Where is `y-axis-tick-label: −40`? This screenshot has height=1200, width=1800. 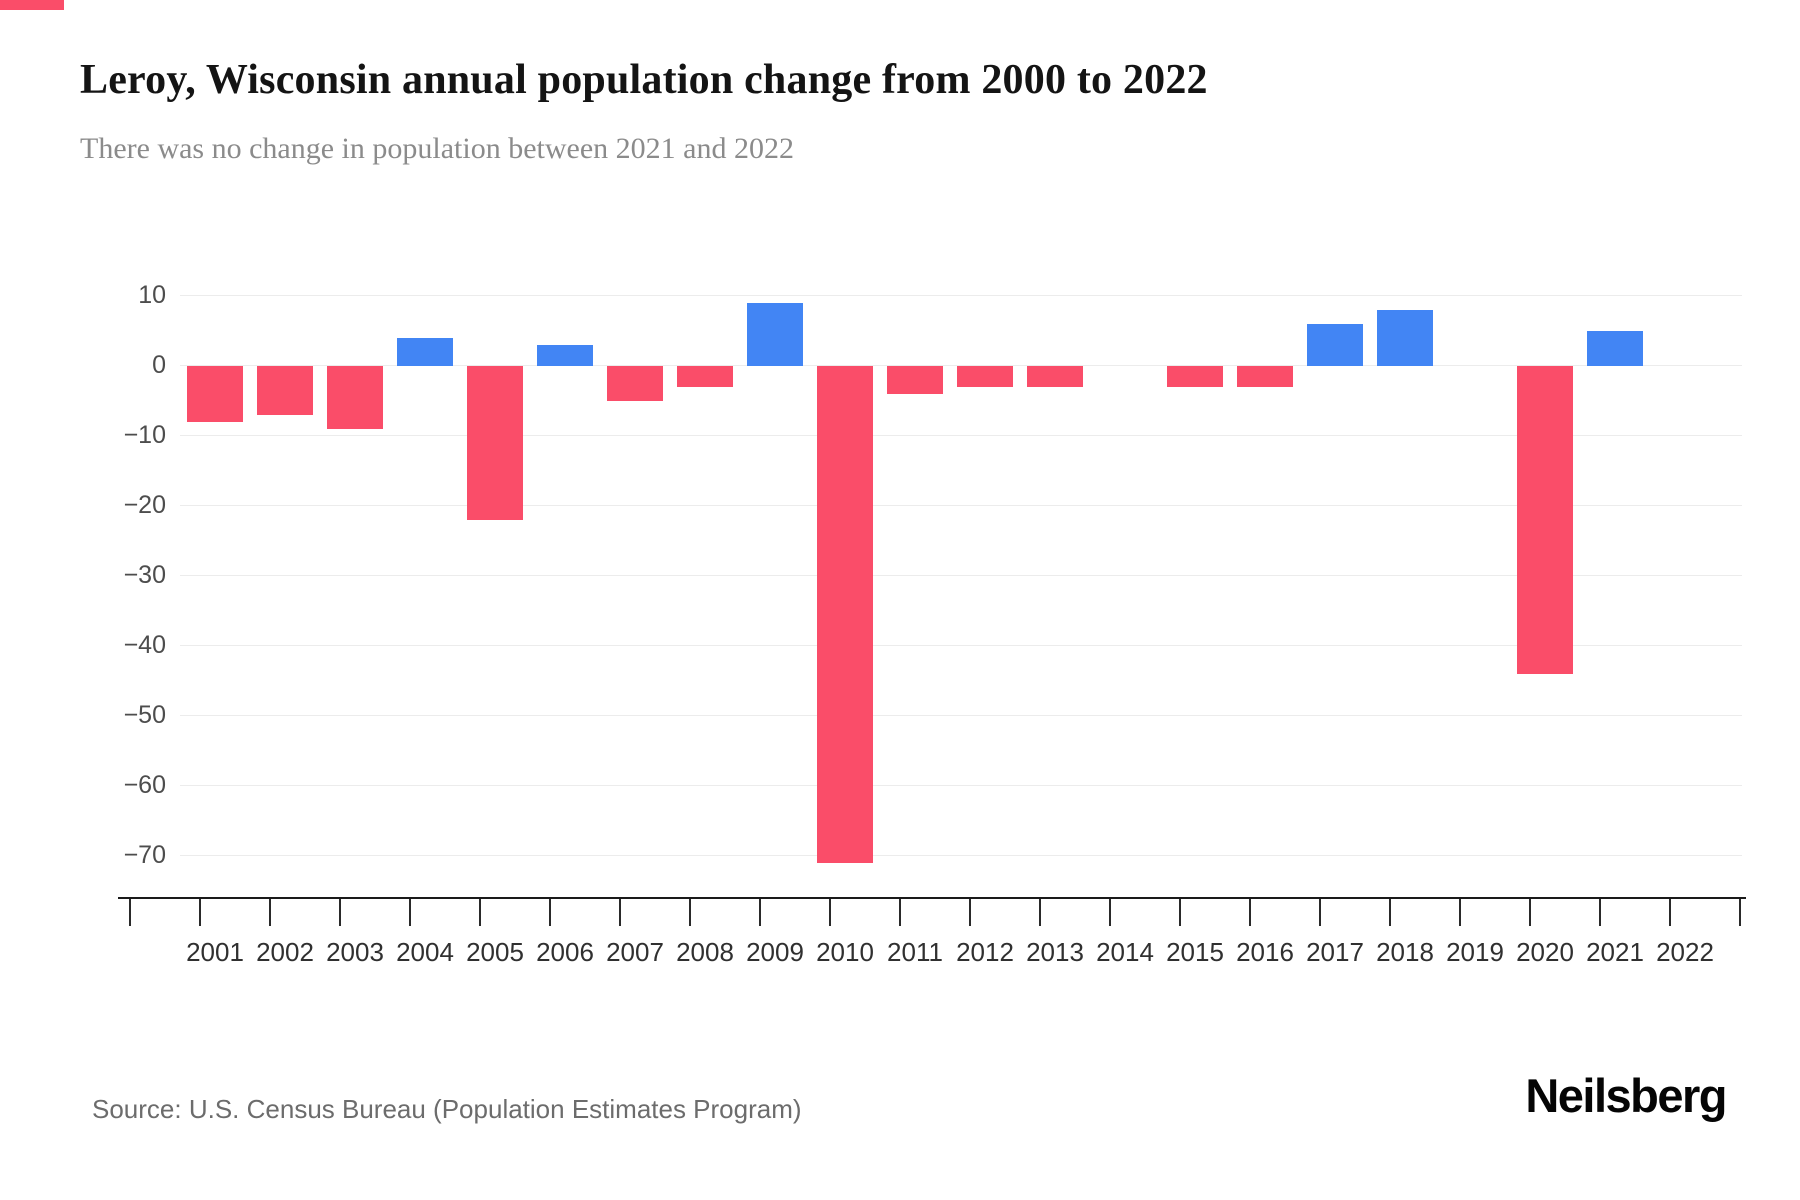
y-axis-tick-label: −40 is located at coordinates (144, 645).